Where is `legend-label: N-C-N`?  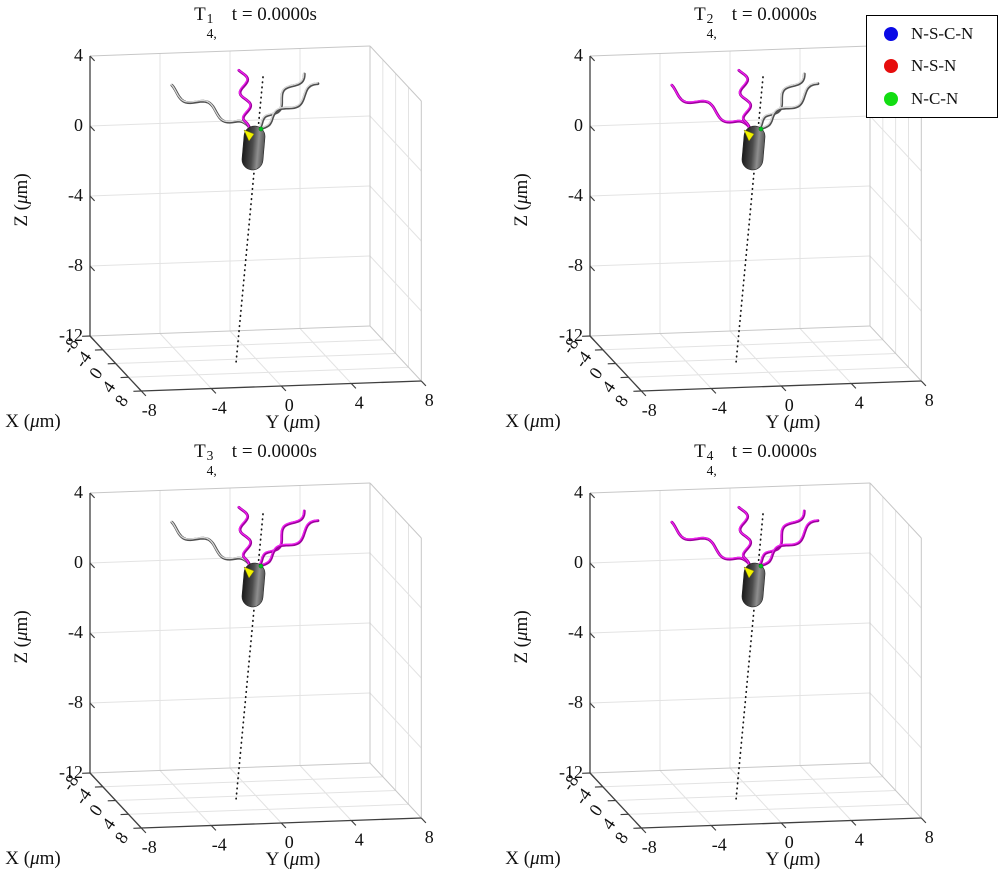
legend-label: N-C-N is located at coordinates (935, 98).